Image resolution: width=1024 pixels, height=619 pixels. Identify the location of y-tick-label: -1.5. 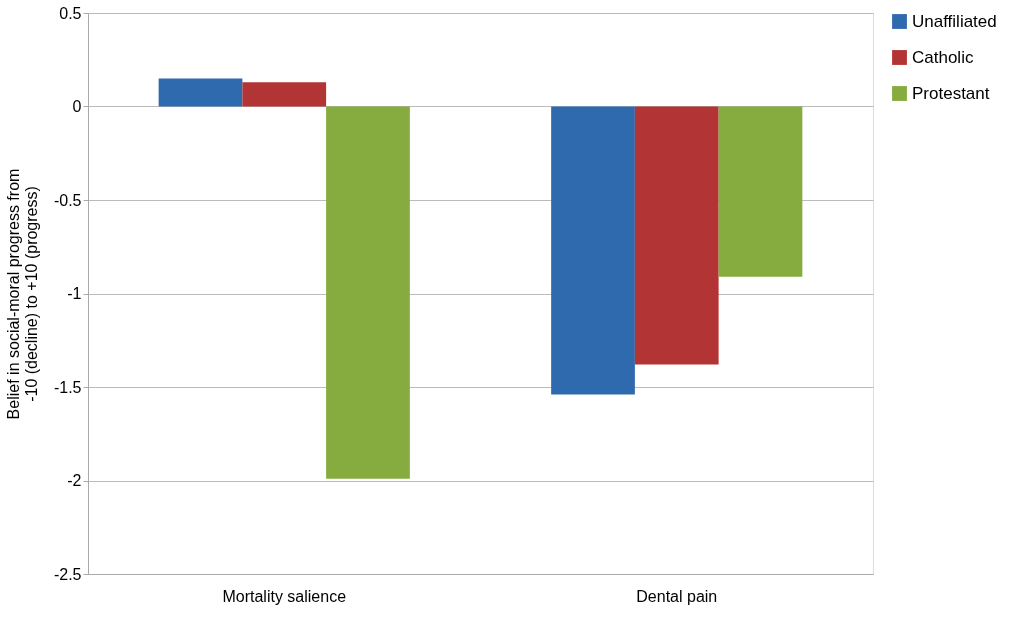
(67, 387).